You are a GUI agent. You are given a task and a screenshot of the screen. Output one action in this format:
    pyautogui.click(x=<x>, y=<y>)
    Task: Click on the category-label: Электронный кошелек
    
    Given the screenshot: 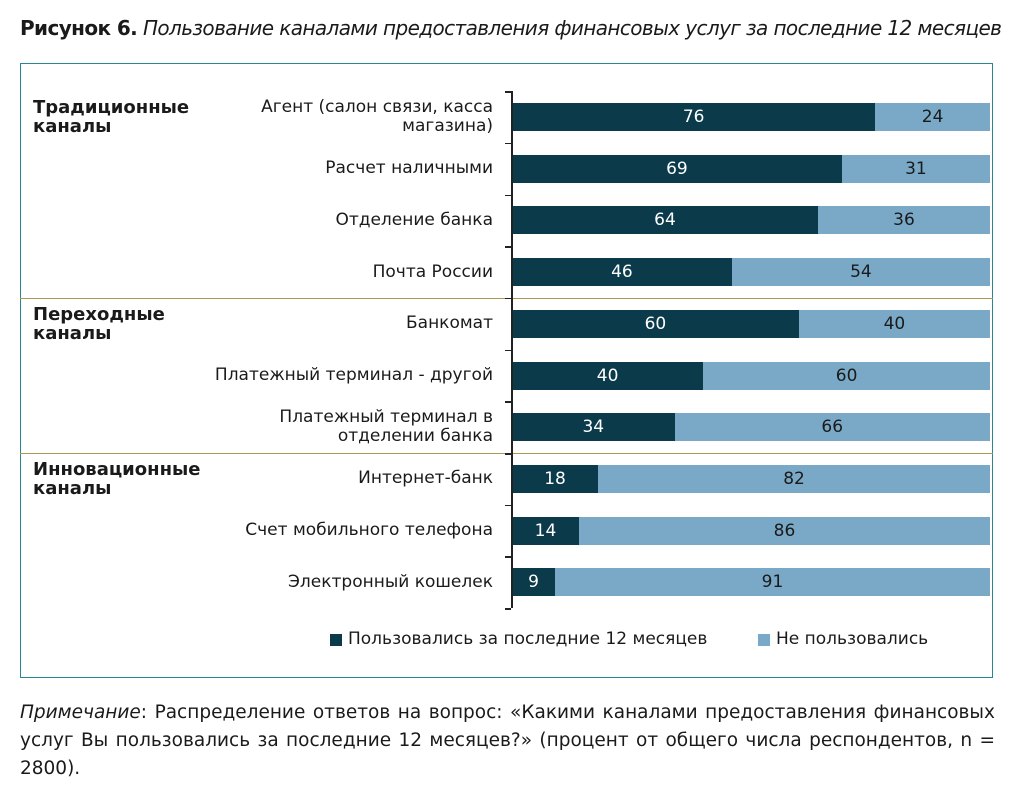 What is the action you would take?
    pyautogui.click(x=390, y=581)
    